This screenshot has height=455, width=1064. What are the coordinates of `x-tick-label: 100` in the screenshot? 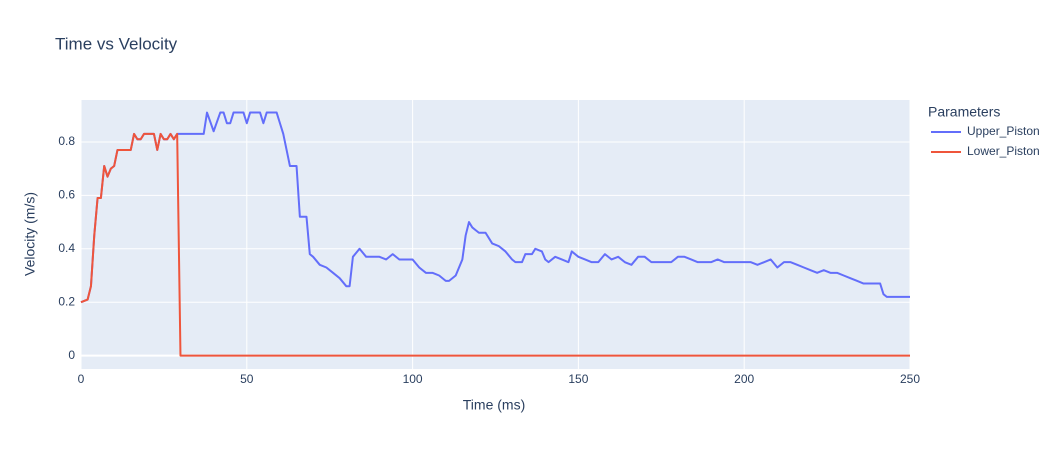 It's located at (413, 379).